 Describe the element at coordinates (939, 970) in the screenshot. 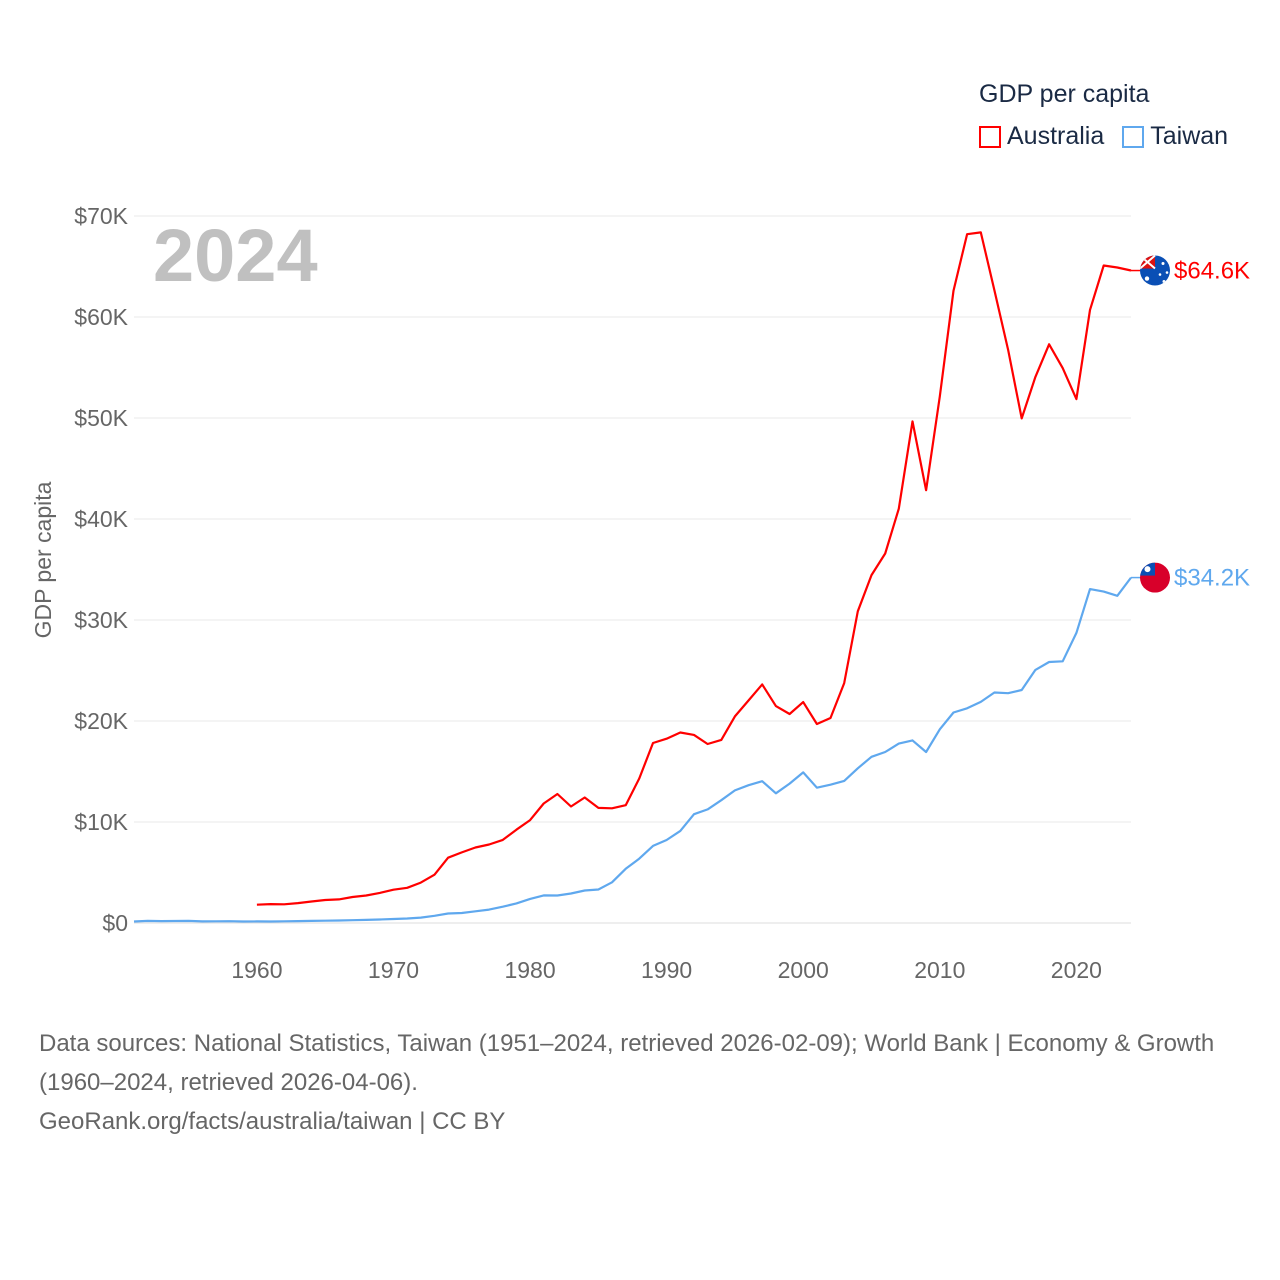

I see `x-tick-label: 2010` at that location.